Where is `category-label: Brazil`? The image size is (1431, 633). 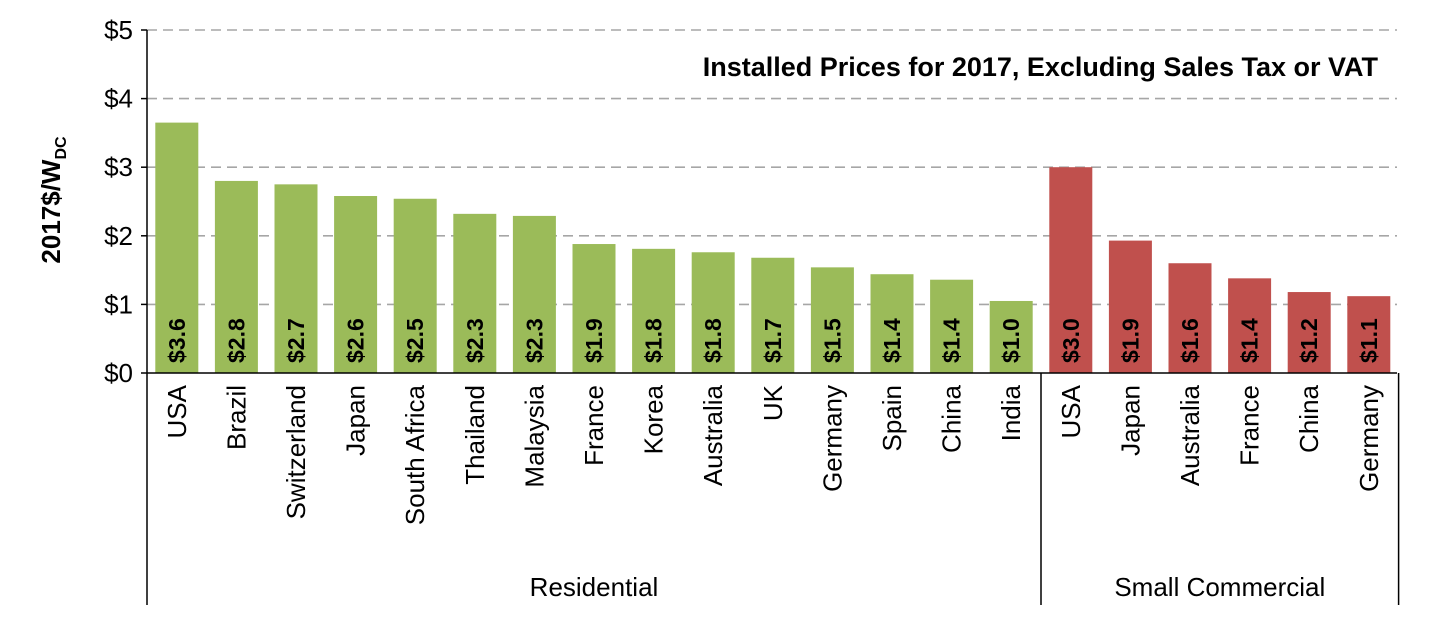 category-label: Brazil is located at coordinates (236, 417).